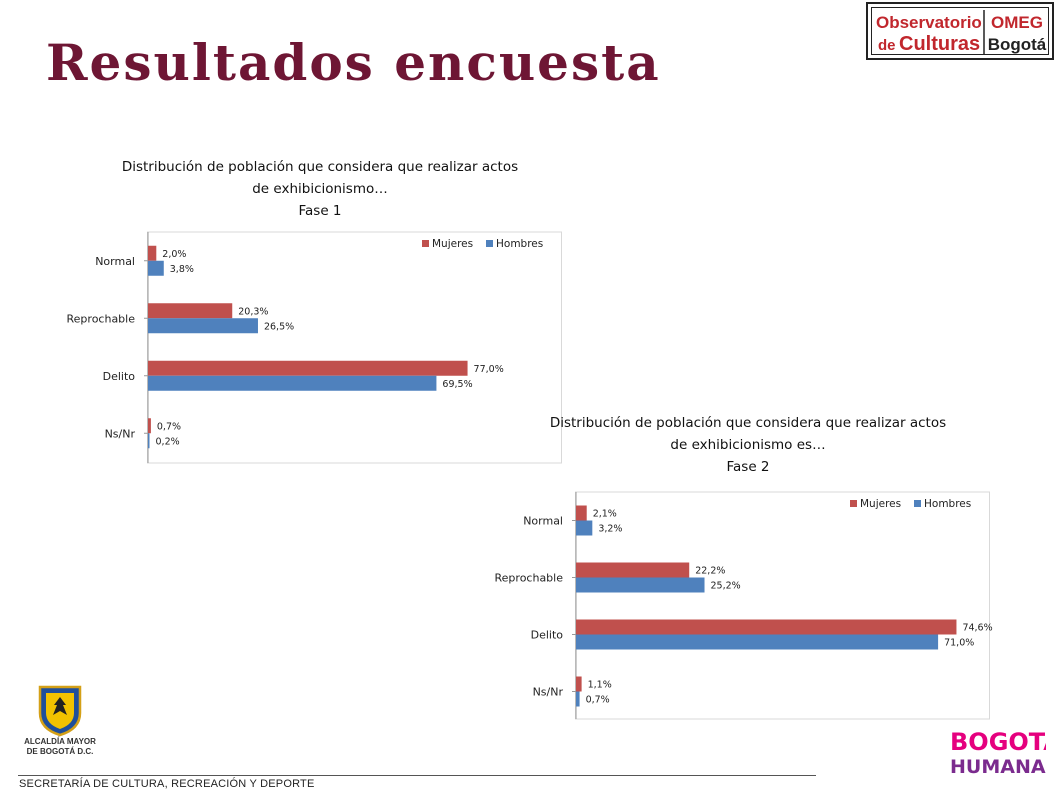  What do you see at coordinates (887, 45) in the screenshot?
I see `svg-text: de` at bounding box center [887, 45].